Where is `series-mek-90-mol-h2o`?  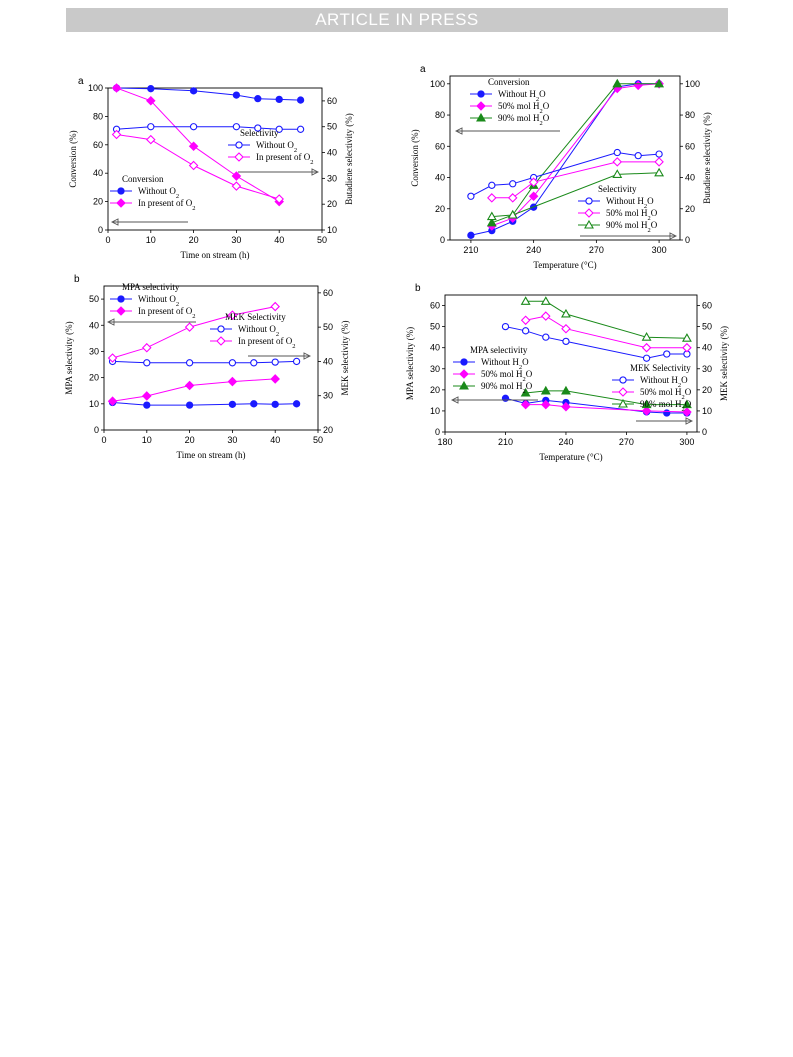 series-mek-90-mol-h2o is located at coordinates (606, 319).